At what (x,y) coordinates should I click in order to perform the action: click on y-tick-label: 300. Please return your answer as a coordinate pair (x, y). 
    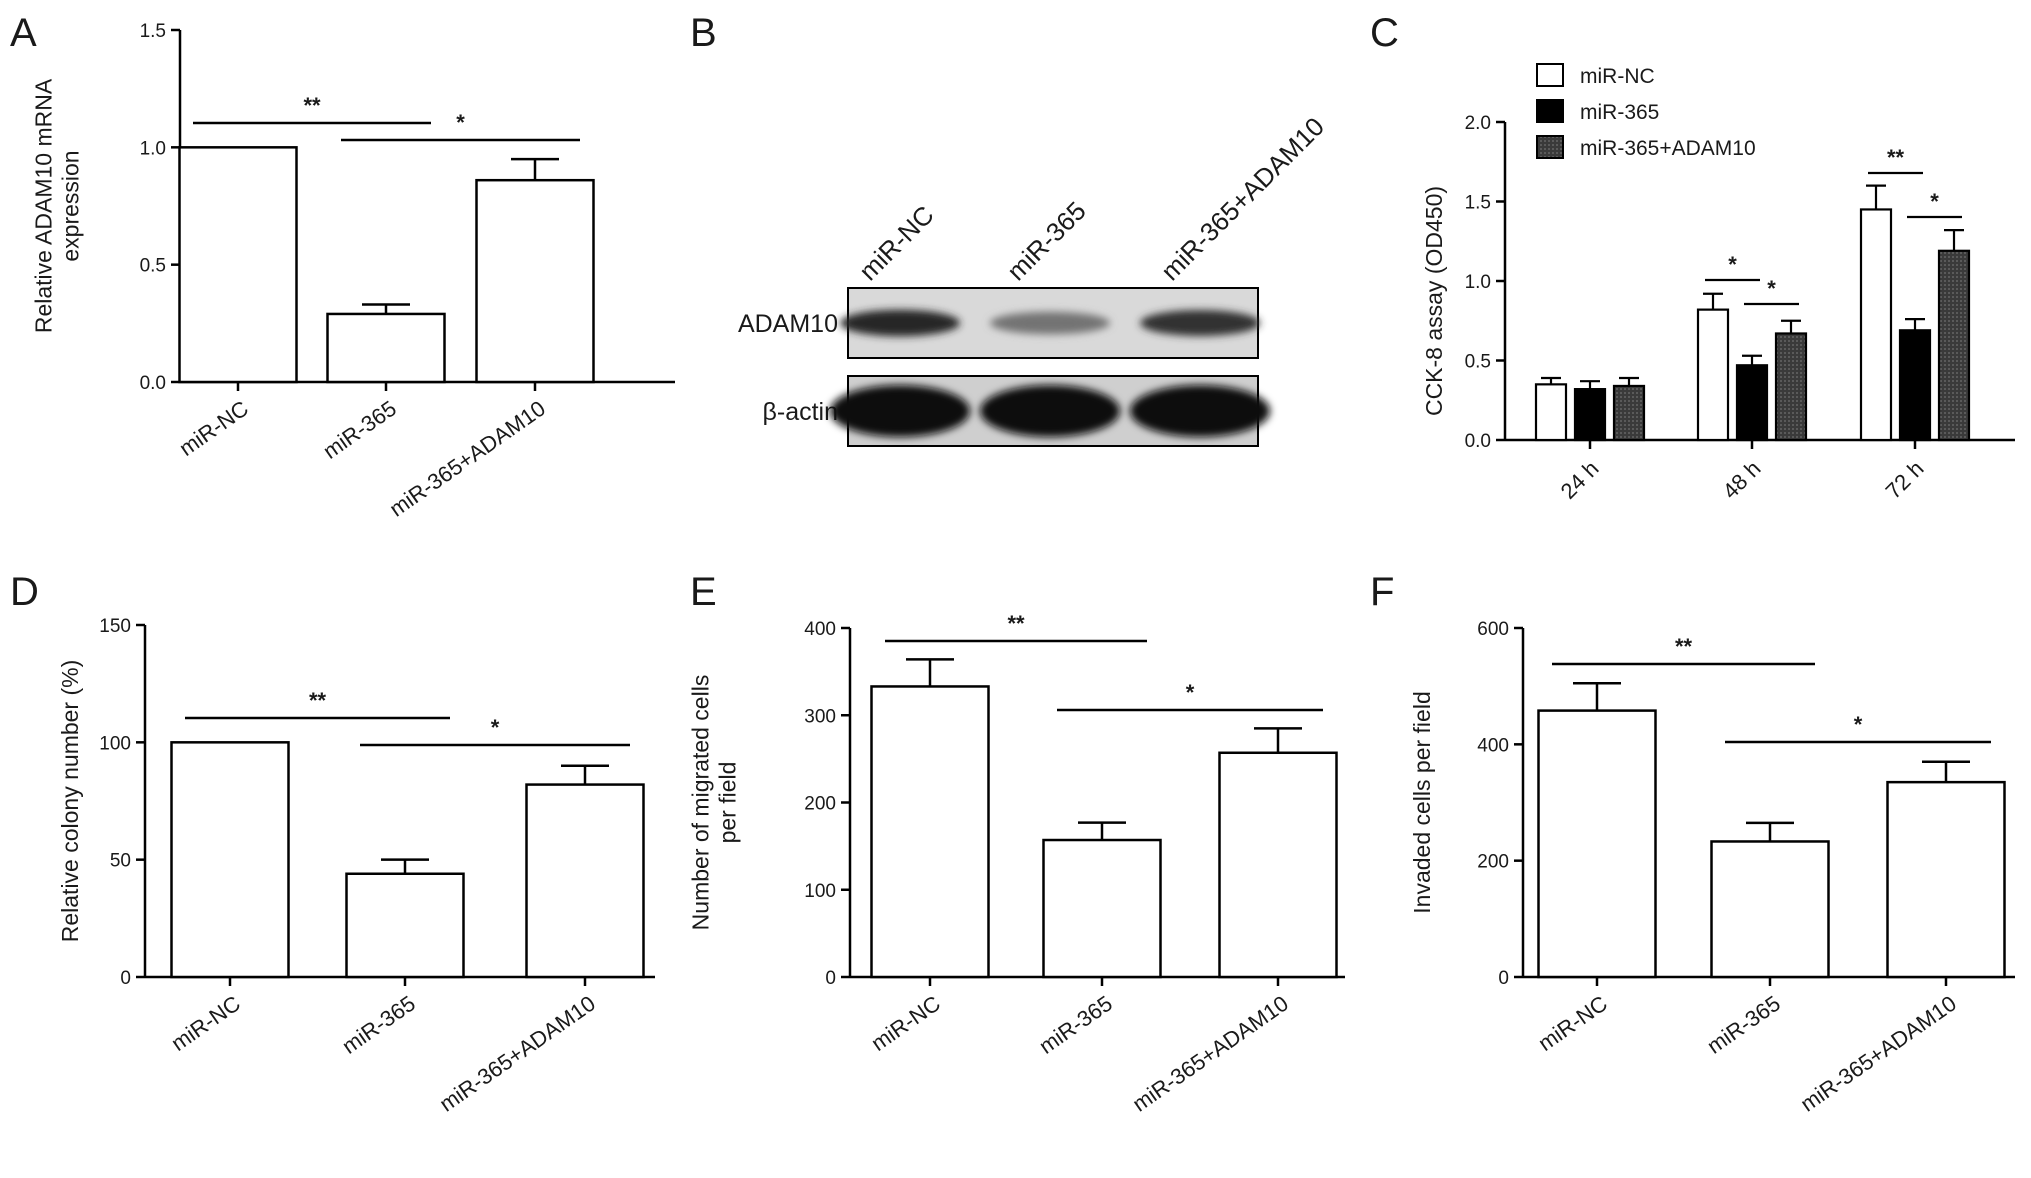
    Looking at the image, I should click on (820, 716).